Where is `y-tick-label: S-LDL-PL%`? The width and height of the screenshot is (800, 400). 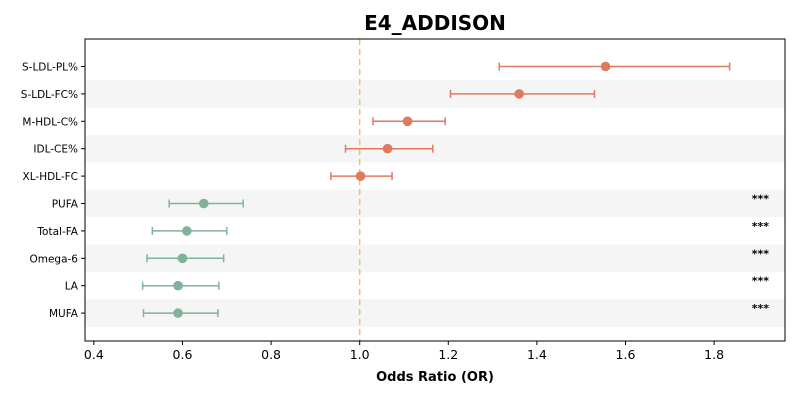 y-tick-label: S-LDL-PL% is located at coordinates (50, 68).